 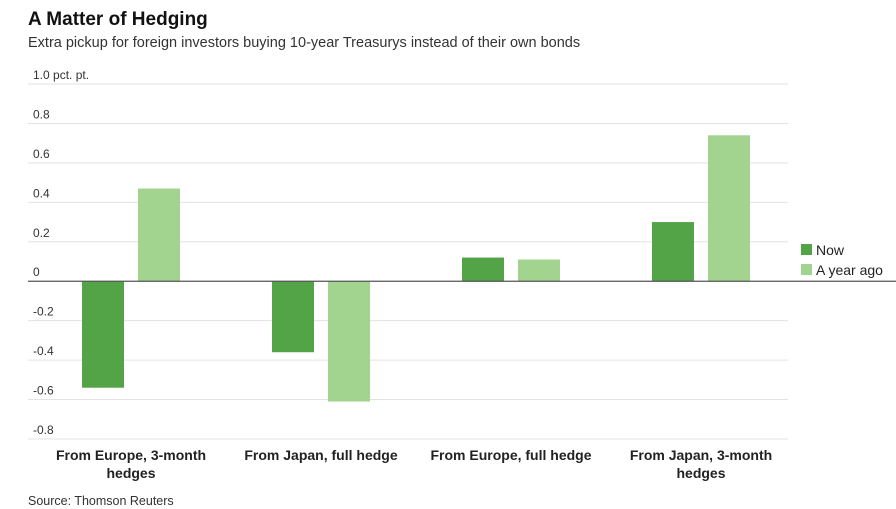 What do you see at coordinates (510, 455) in the screenshot?
I see `category-label: From Europe, full hedge` at bounding box center [510, 455].